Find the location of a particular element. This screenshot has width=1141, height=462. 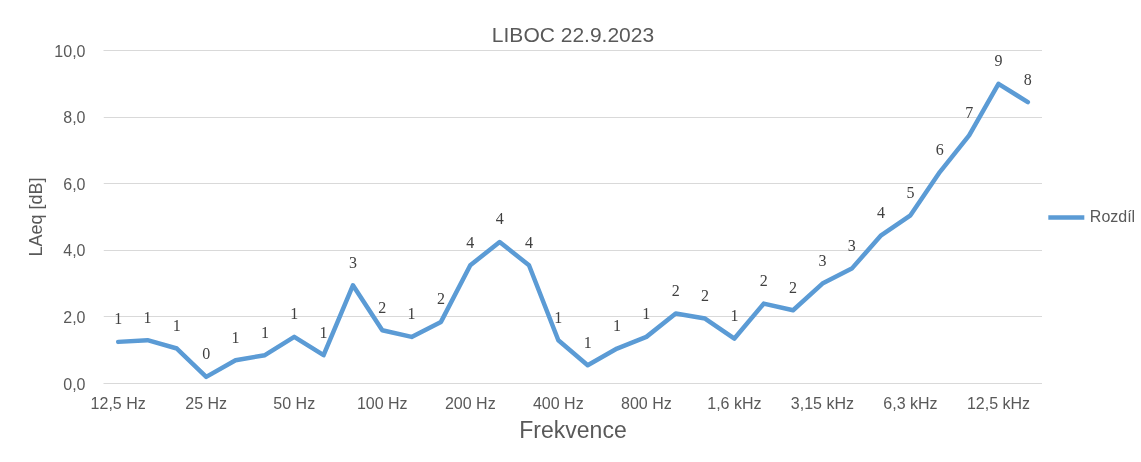

y-tick-label: 8,0 is located at coordinates (74, 118).